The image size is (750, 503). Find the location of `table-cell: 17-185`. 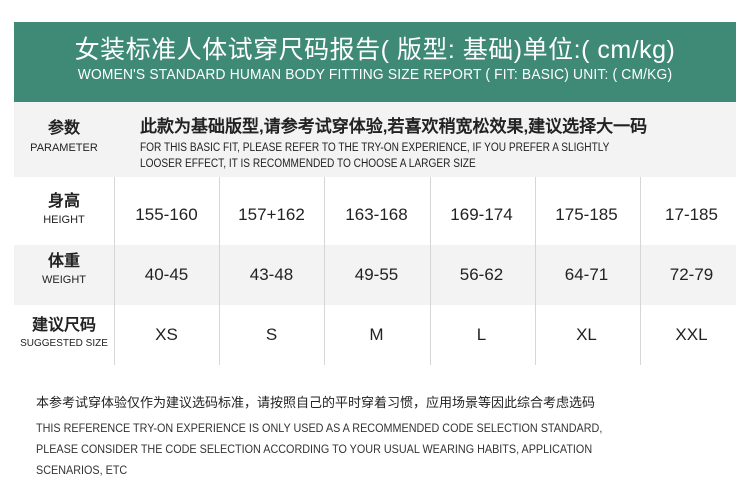

table-cell: 17-185 is located at coordinates (691, 214).